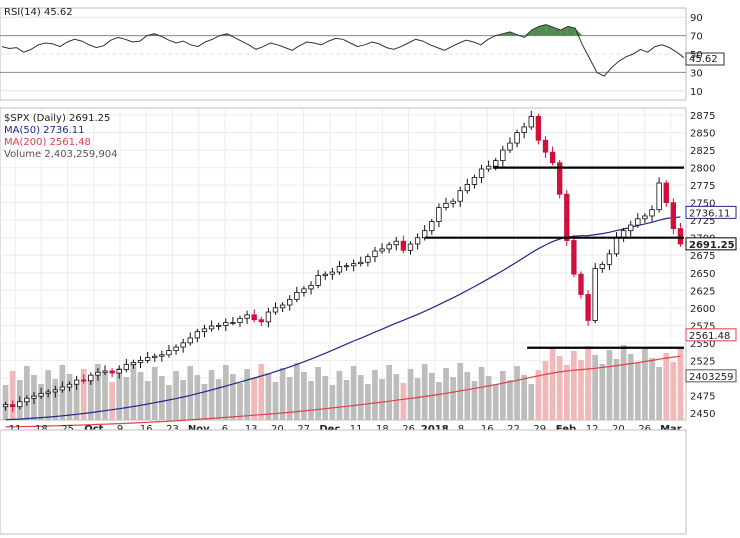 The image size is (740, 538). What do you see at coordinates (702, 169) in the screenshot?
I see `price-tick-label: 2800` at bounding box center [702, 169].